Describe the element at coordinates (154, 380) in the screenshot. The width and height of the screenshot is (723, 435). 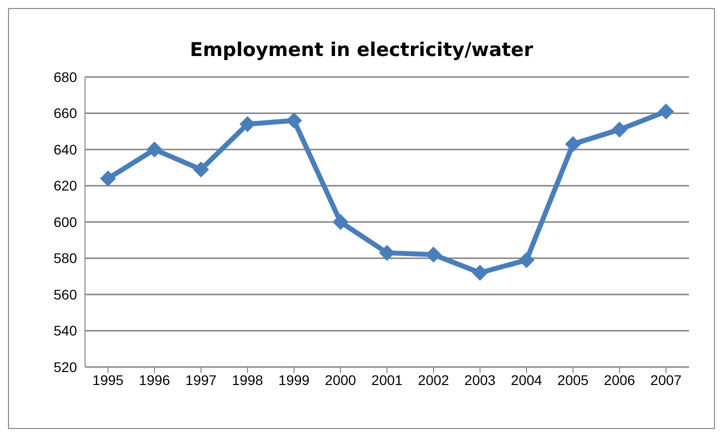
I see `x-tick-label: 1996` at that location.